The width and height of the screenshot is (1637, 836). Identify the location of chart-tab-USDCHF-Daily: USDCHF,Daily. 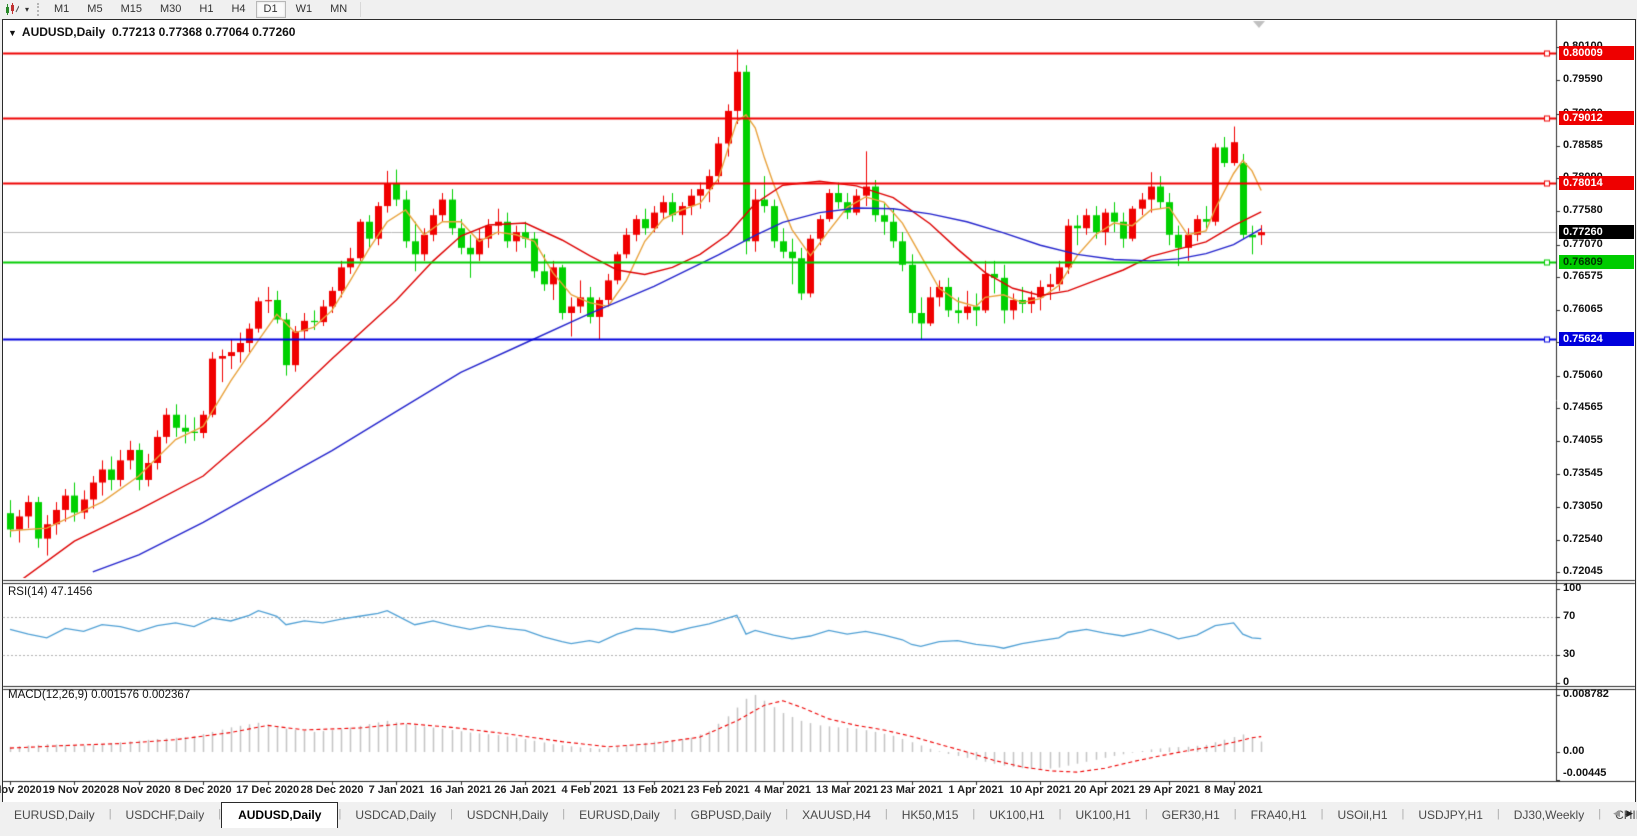
(165, 815).